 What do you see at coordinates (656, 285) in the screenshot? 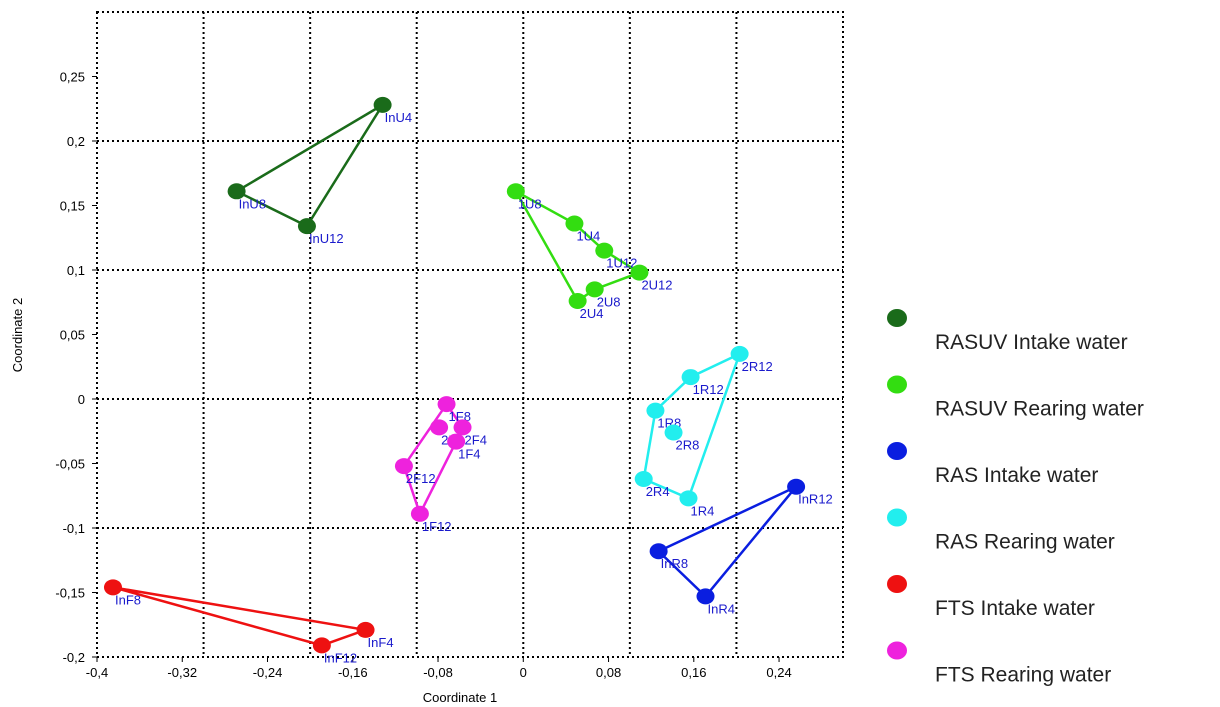
I see `point-label: 2U12` at bounding box center [656, 285].